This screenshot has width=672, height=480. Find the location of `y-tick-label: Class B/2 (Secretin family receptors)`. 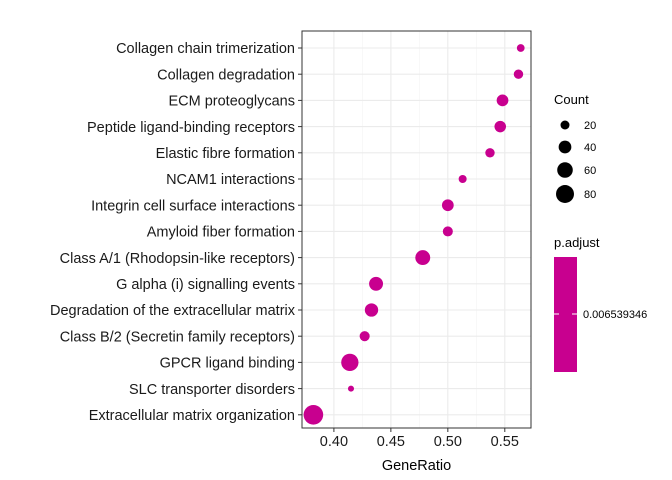

y-tick-label: Class B/2 (Secretin family receptors) is located at coordinates (177, 337).